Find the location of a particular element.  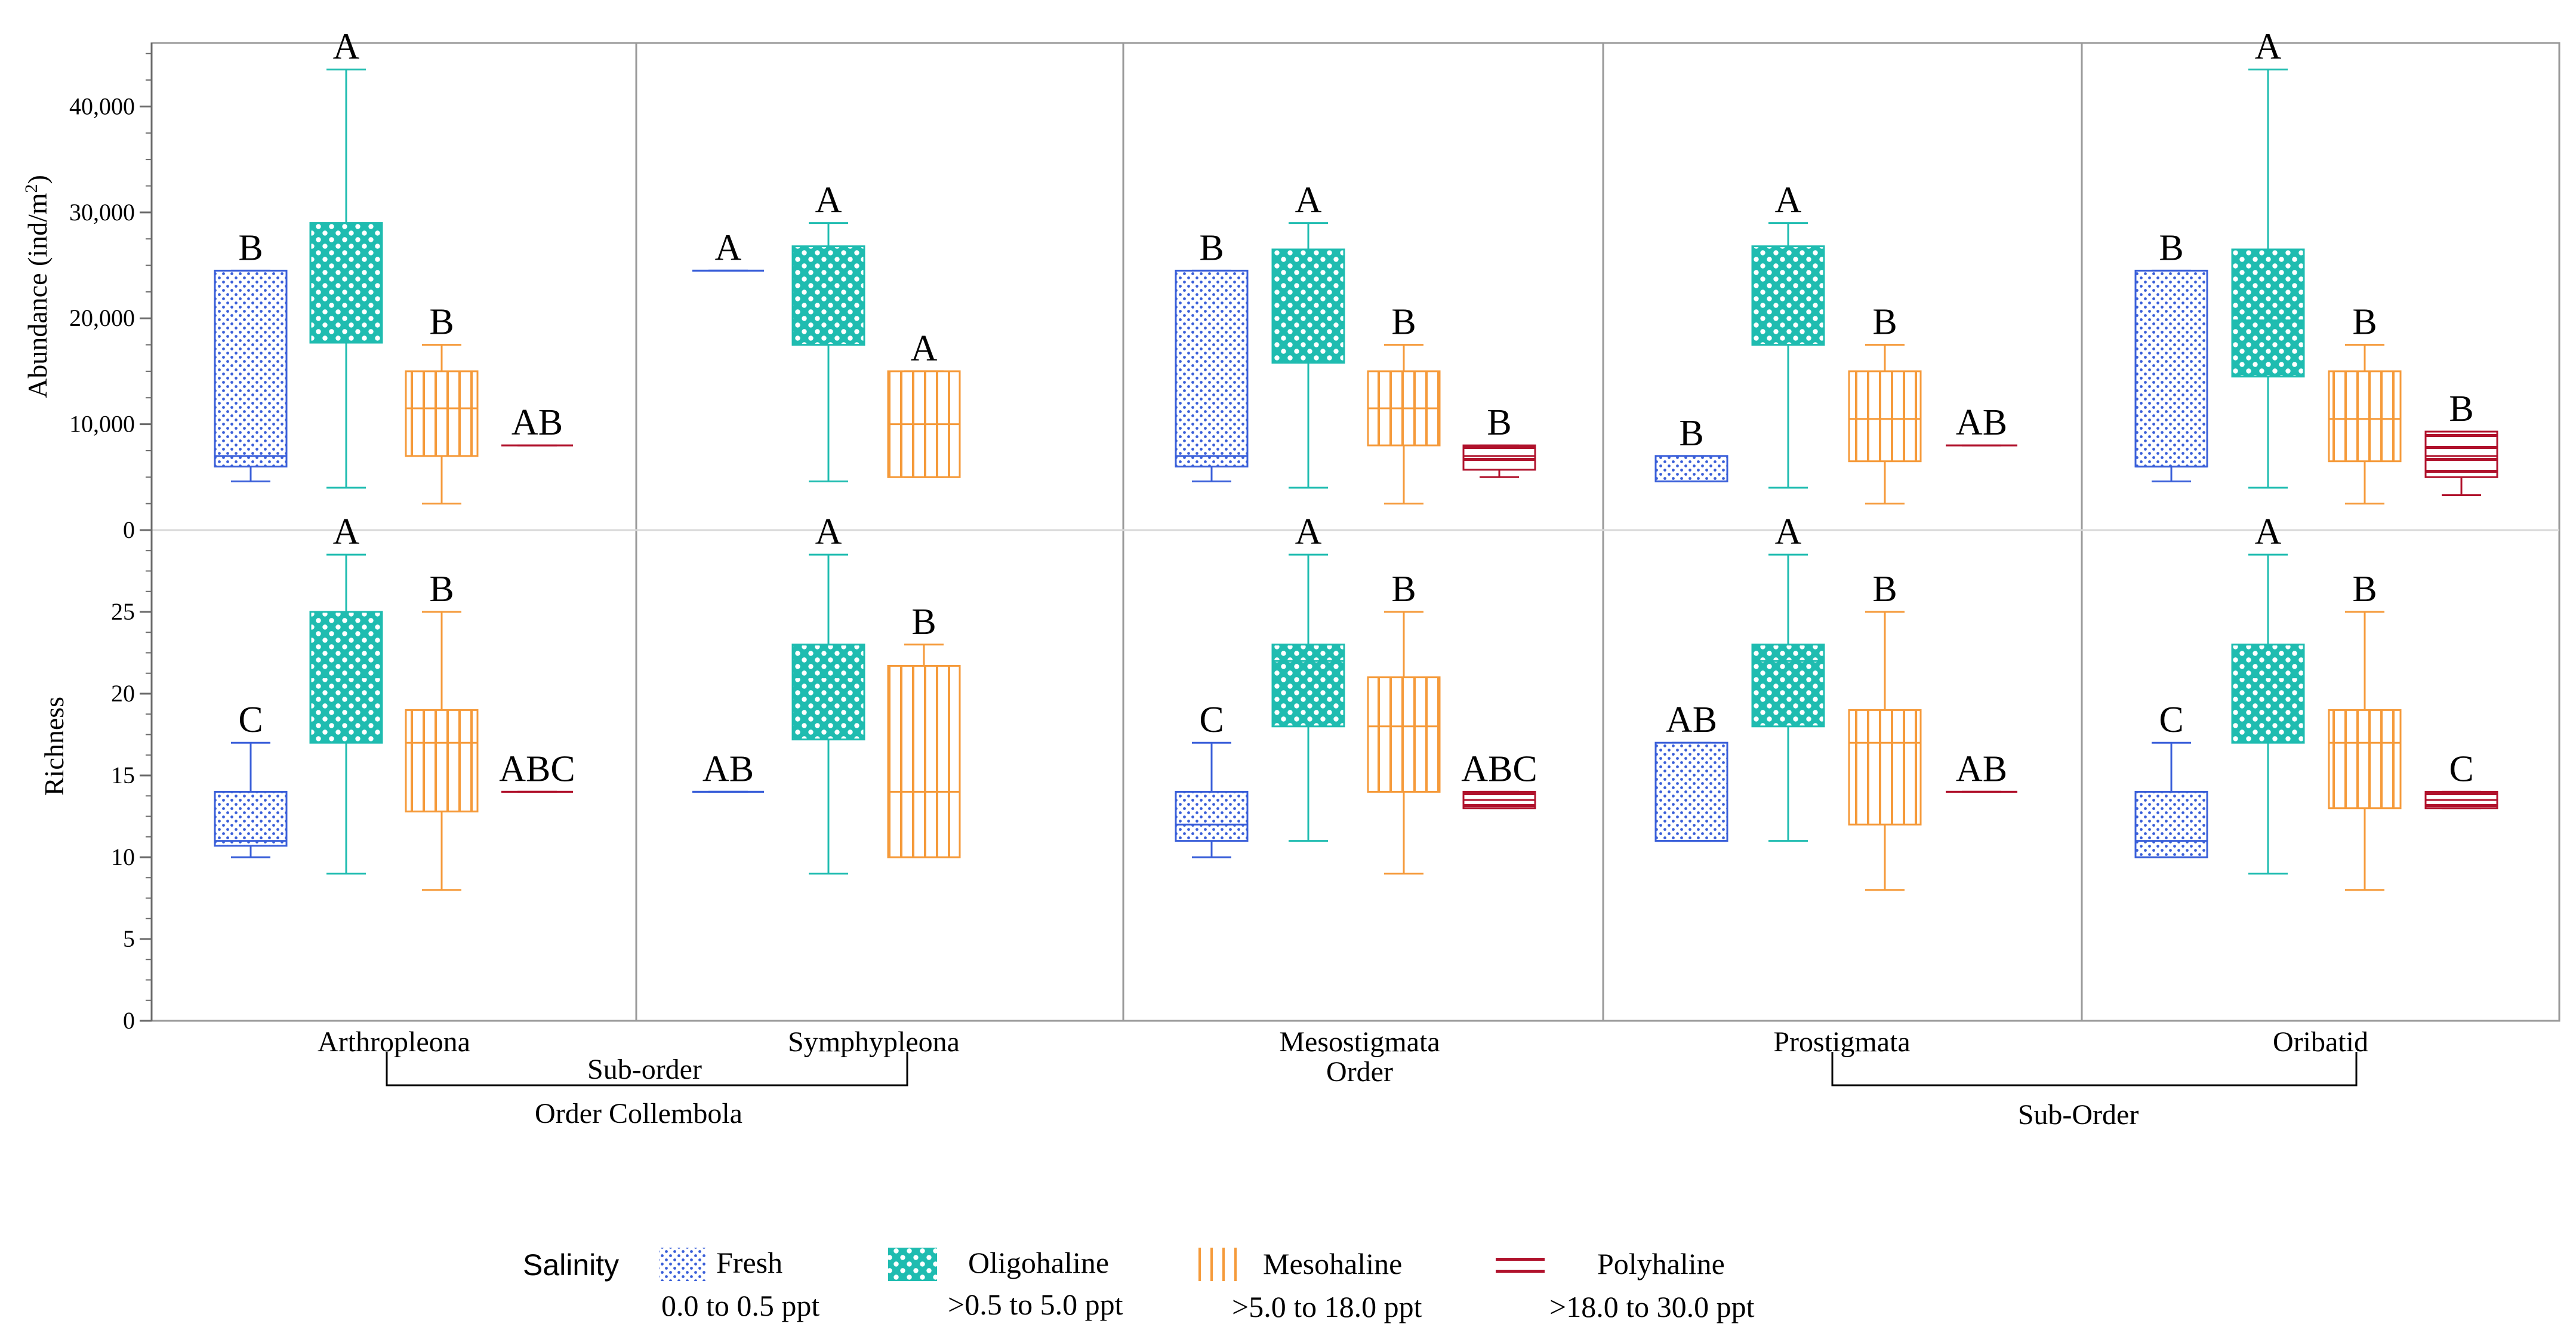

richness-oribatid-oligo-letter: A is located at coordinates (2268, 532).